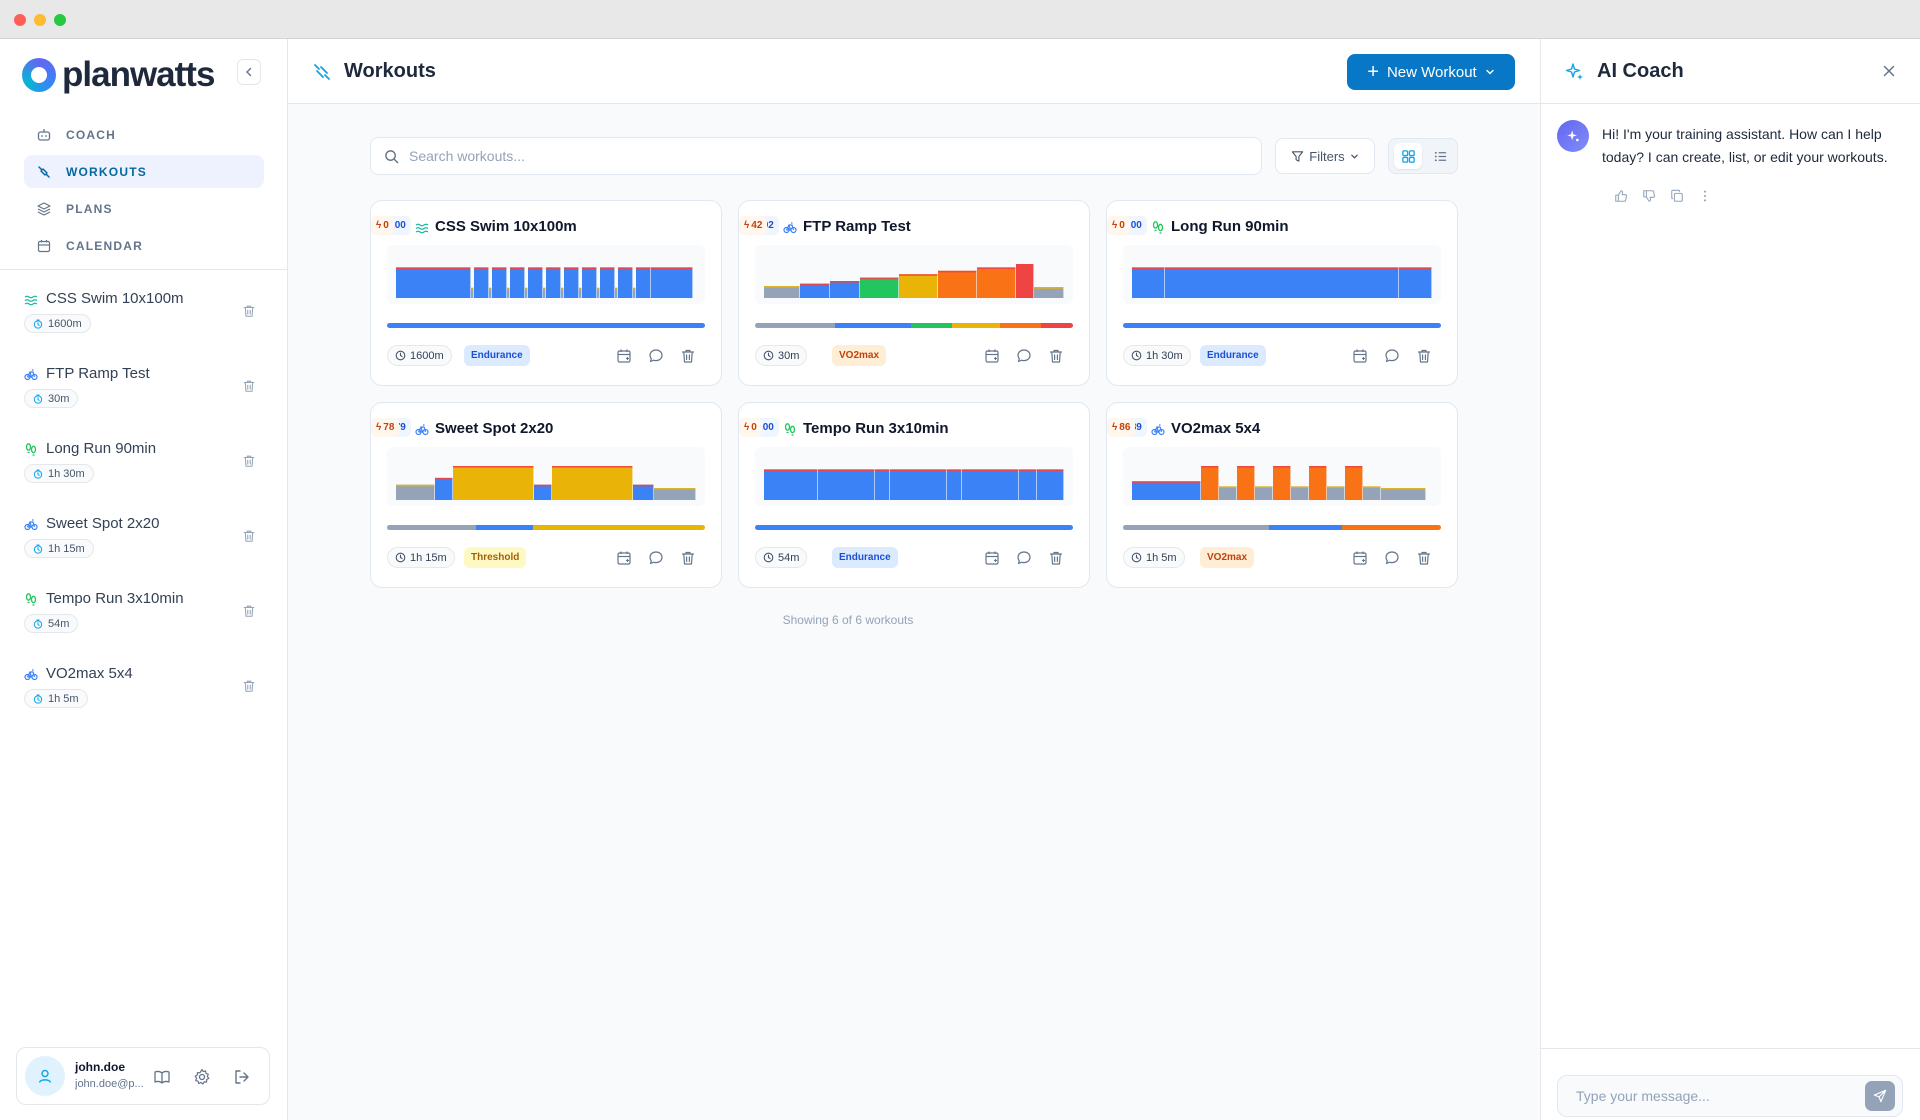 Image resolution: width=1920 pixels, height=1120 pixels. What do you see at coordinates (1282, 293) in the screenshot?
I see `workout-card: Long Run 90min ↗0.00 ϟ0 1h 30m Endurance` at bounding box center [1282, 293].